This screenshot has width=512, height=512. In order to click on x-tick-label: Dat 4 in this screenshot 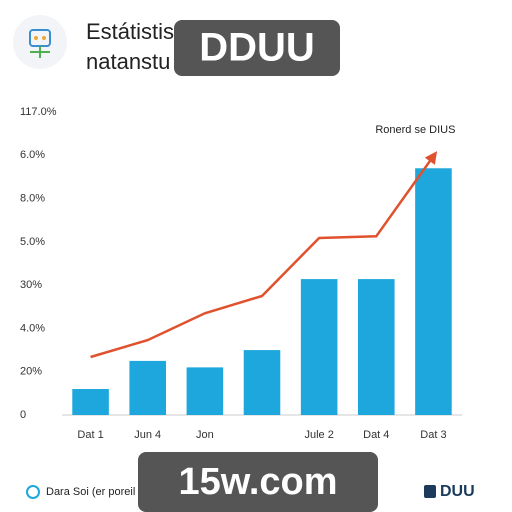, I will do `click(376, 435)`.